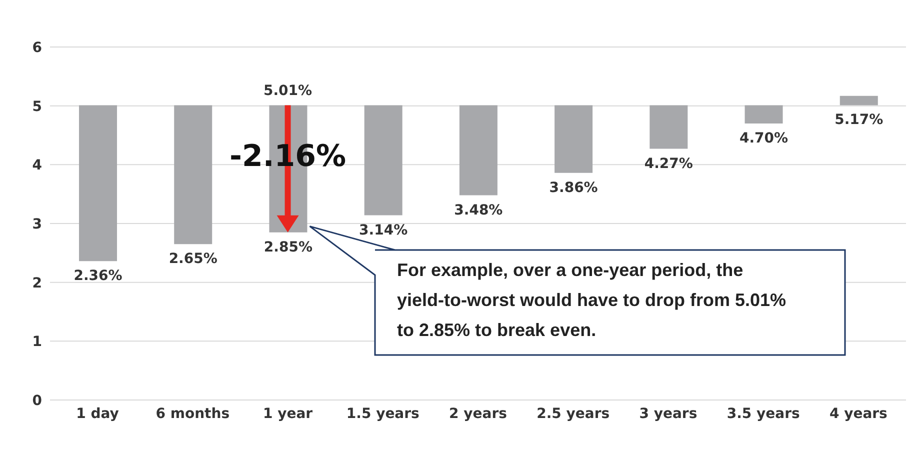 This screenshot has height=459, width=915. Describe the element at coordinates (383, 230) in the screenshot. I see `data-label: 3.14%` at that location.